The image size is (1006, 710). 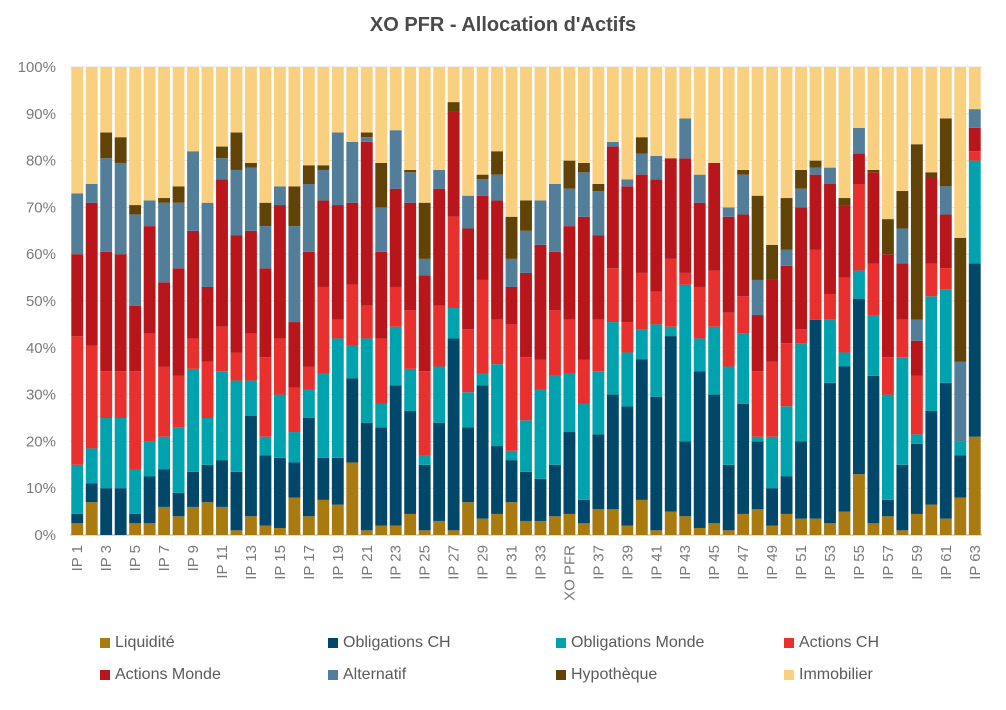 What do you see at coordinates (656, 562) in the screenshot?
I see `x-tick-label: IP 41` at bounding box center [656, 562].